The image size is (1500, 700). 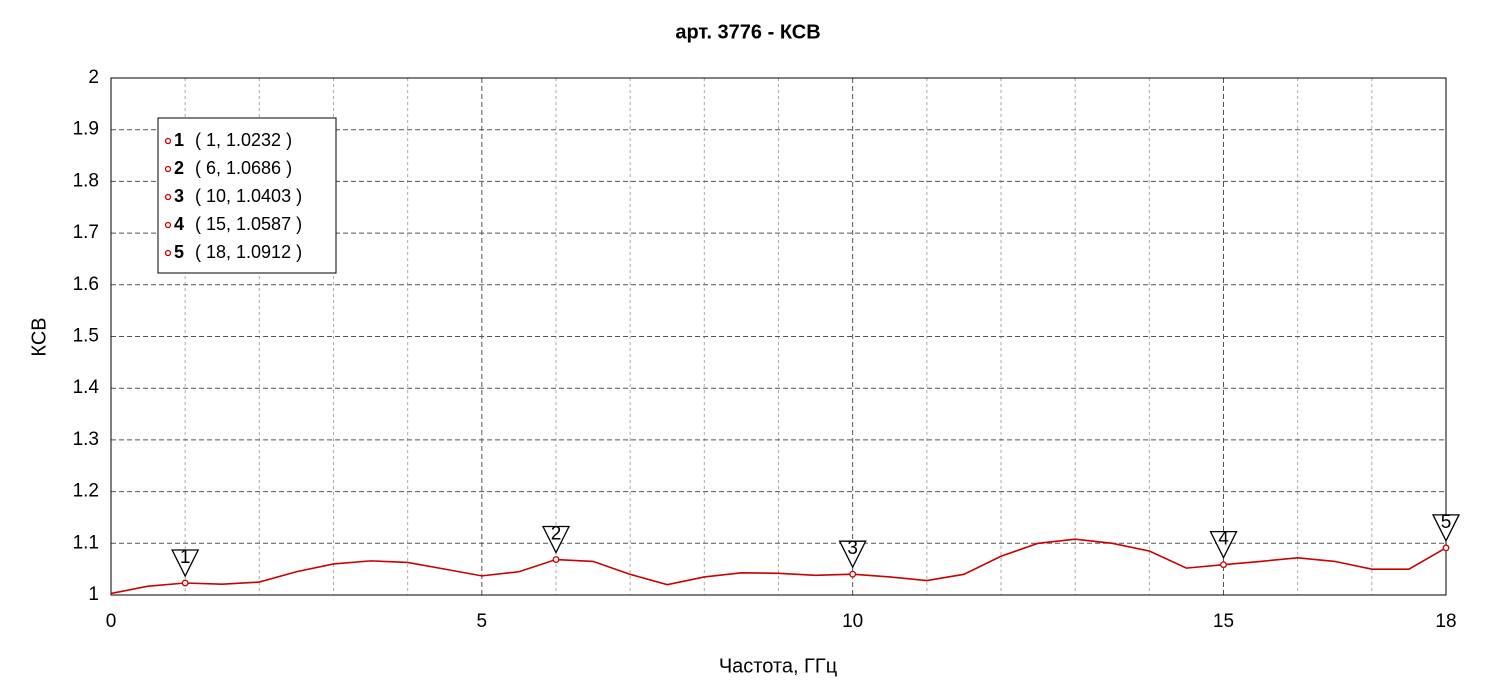 I want to click on legend-box, so click(x=247, y=195).